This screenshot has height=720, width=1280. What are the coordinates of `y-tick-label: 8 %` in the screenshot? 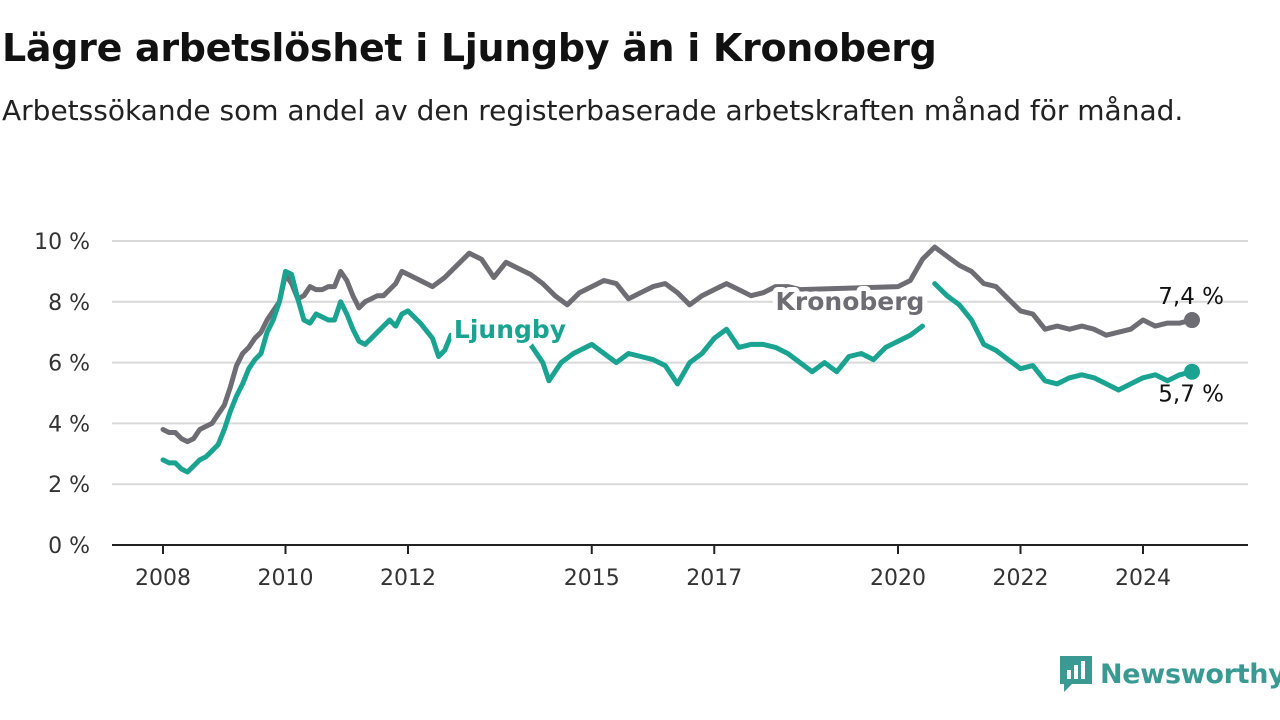 It's located at (69, 303).